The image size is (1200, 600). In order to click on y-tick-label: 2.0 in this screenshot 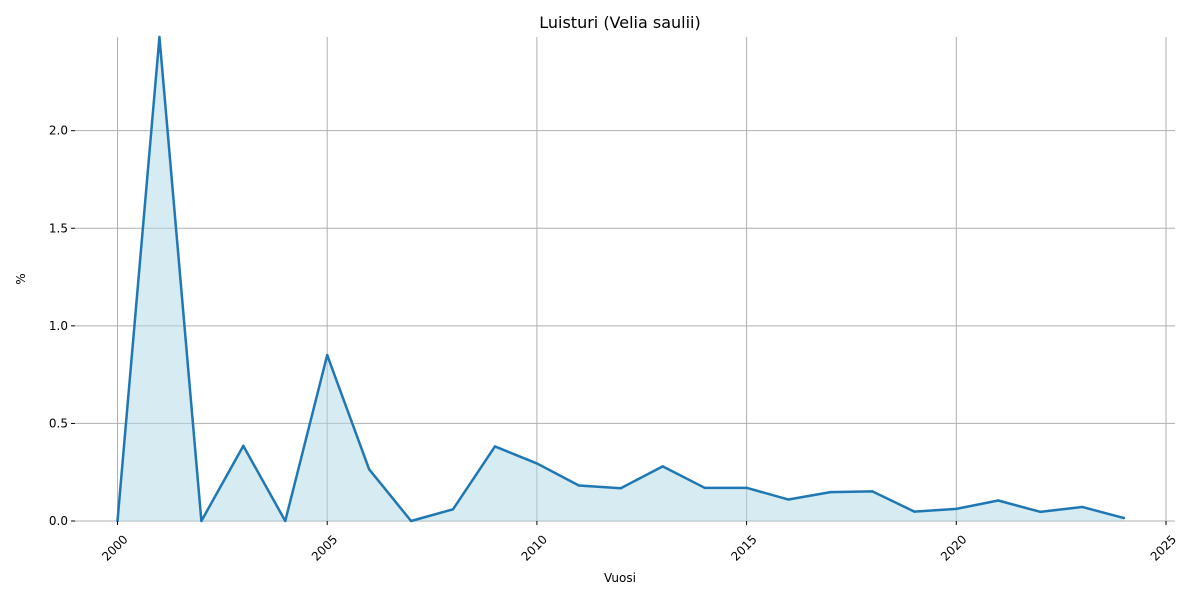, I will do `click(58, 131)`.